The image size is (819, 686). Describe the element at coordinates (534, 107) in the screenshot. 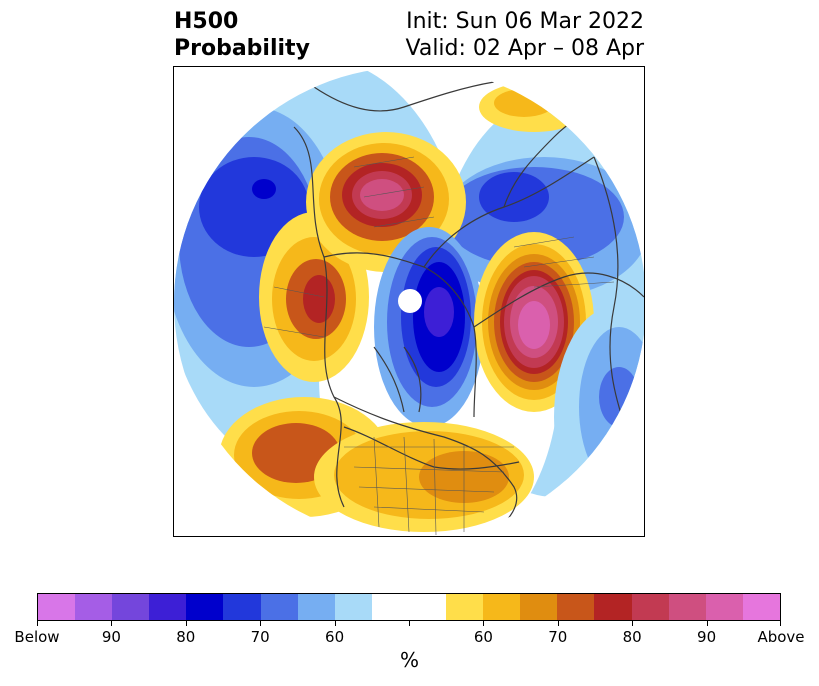

I see `anomaly-above-central-asia` at that location.